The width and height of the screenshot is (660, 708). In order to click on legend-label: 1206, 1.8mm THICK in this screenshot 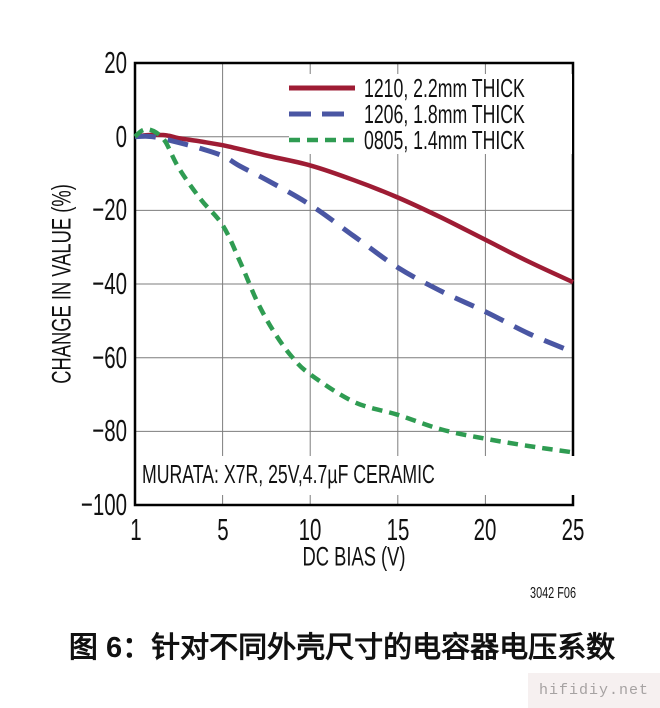, I will do `click(444, 113)`.